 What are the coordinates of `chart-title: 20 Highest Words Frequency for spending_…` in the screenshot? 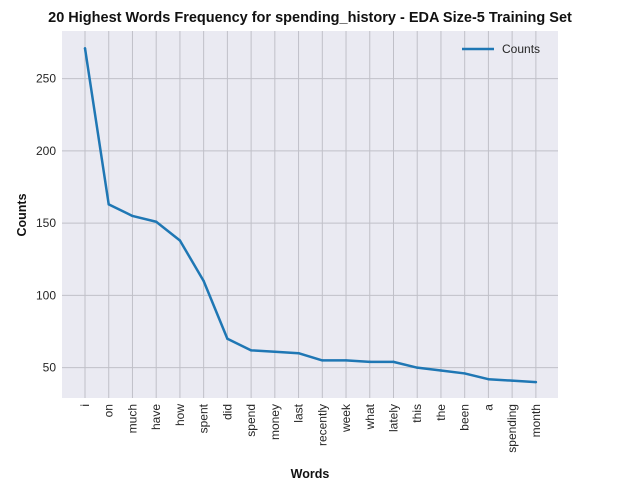 It's located at (310, 18).